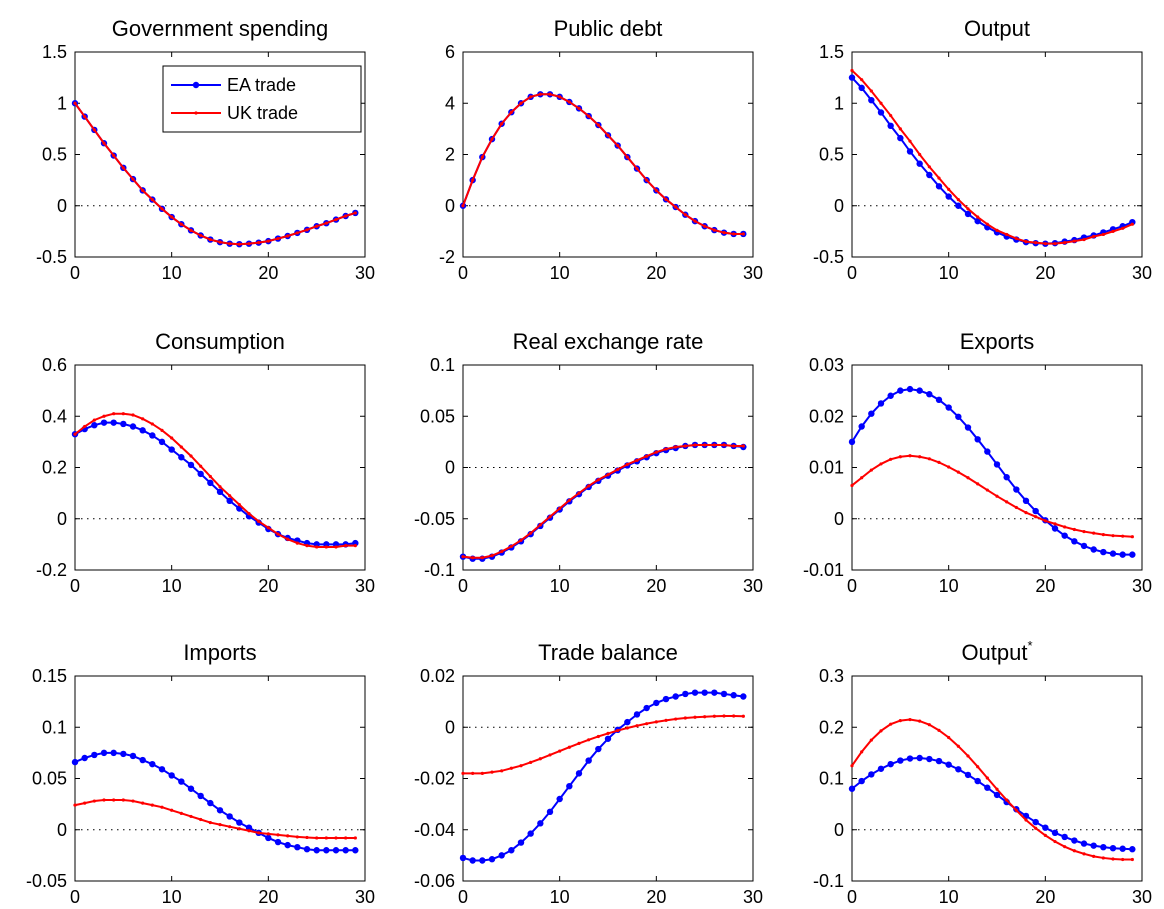 The height and width of the screenshot is (909, 1164). Describe the element at coordinates (826, 365) in the screenshot. I see `y-tick-label: 0.03` at that location.